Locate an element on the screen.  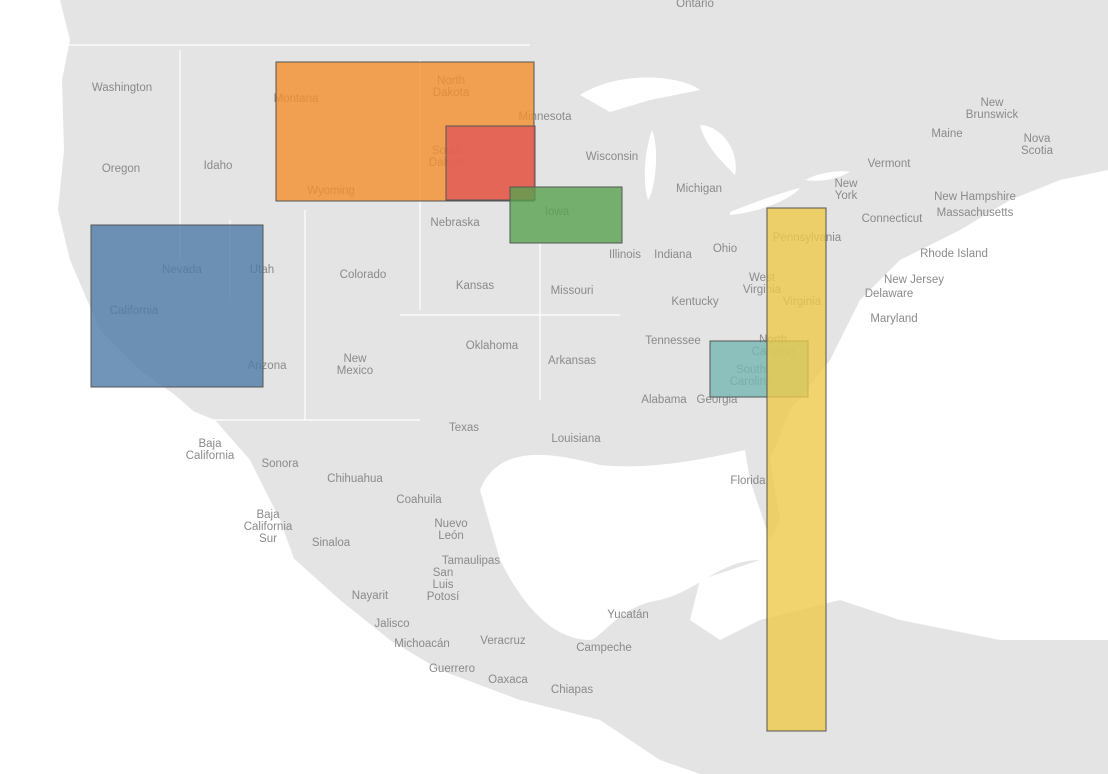
place-label: Baja California is located at coordinates (210, 450).